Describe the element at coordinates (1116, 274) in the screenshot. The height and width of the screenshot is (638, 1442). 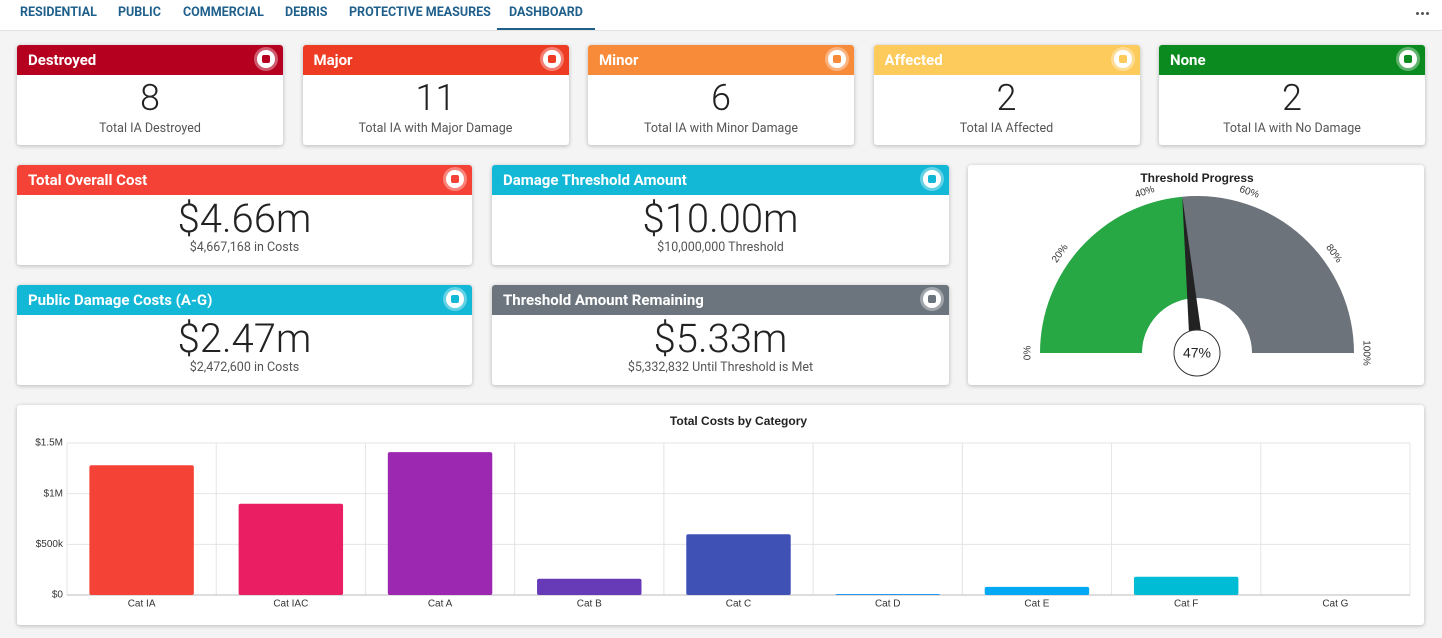
I see `gauge-fill` at that location.